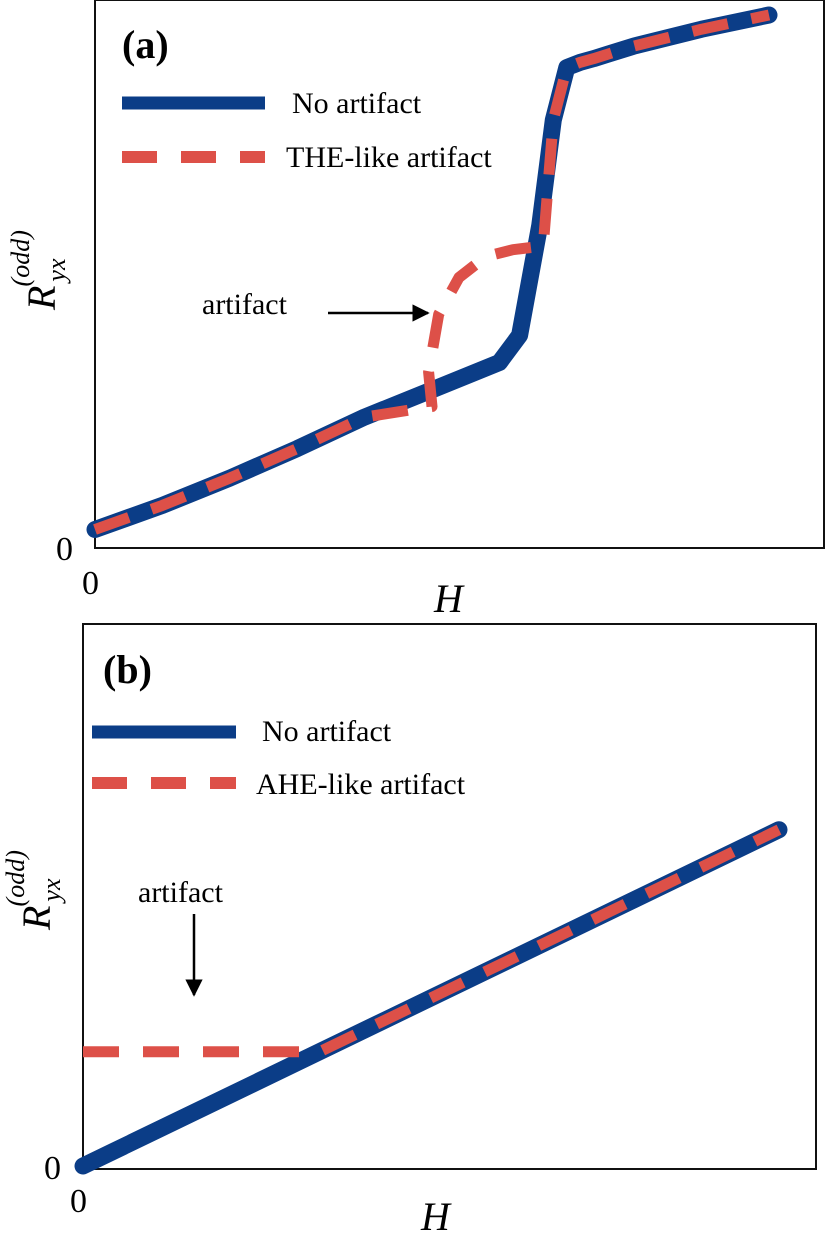  What do you see at coordinates (279, 758) in the screenshot?
I see `legend: No artifact AHE-like artifact` at bounding box center [279, 758].